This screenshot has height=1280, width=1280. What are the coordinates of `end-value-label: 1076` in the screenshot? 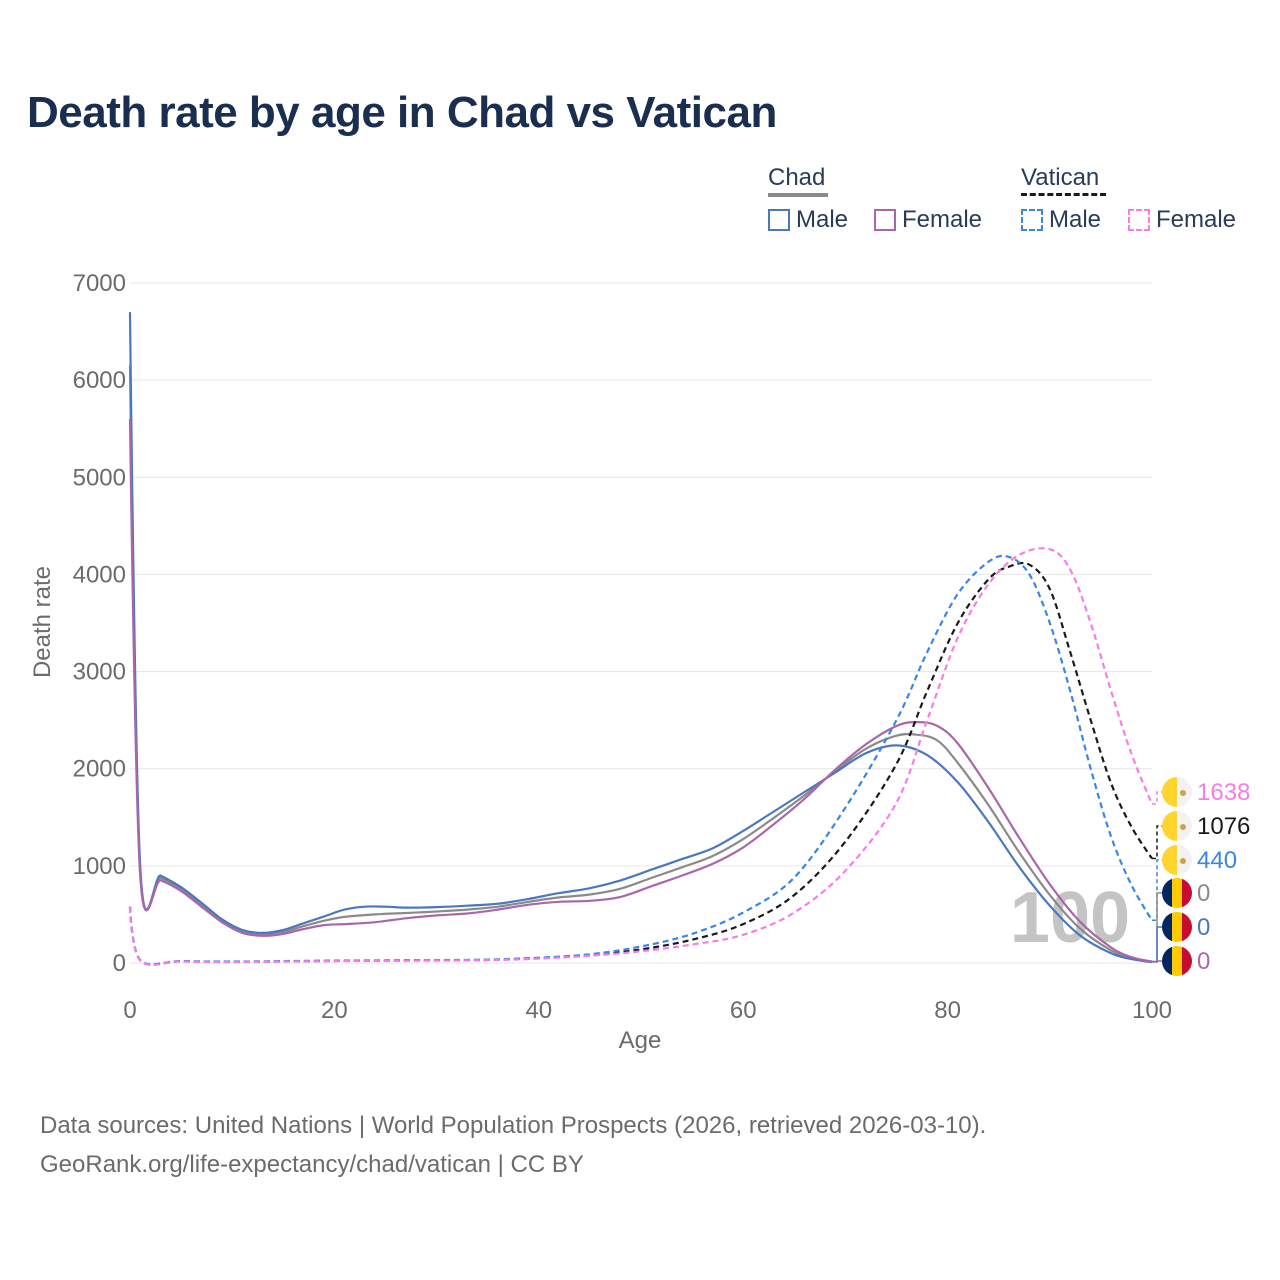 It's located at (1223, 826).